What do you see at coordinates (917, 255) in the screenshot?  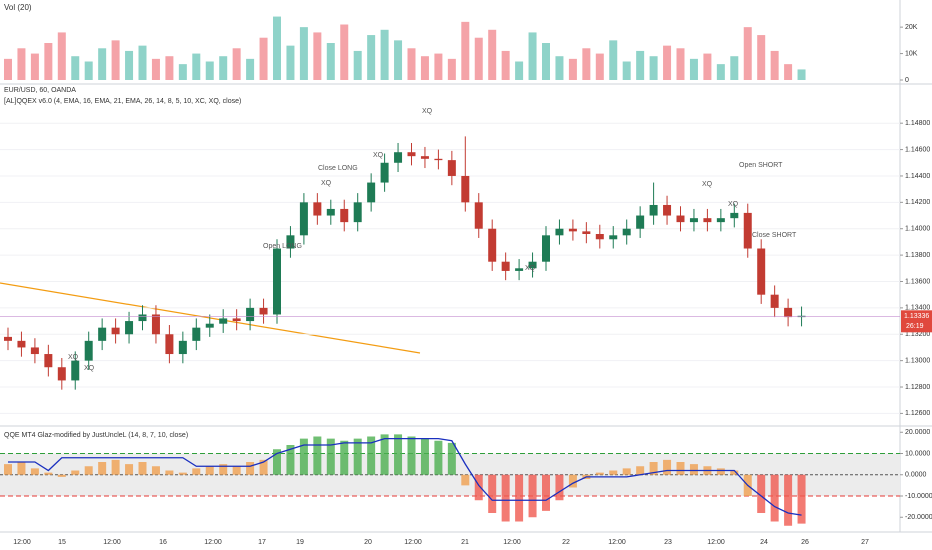 I see `y-tick-label: 1.13800` at bounding box center [917, 255].